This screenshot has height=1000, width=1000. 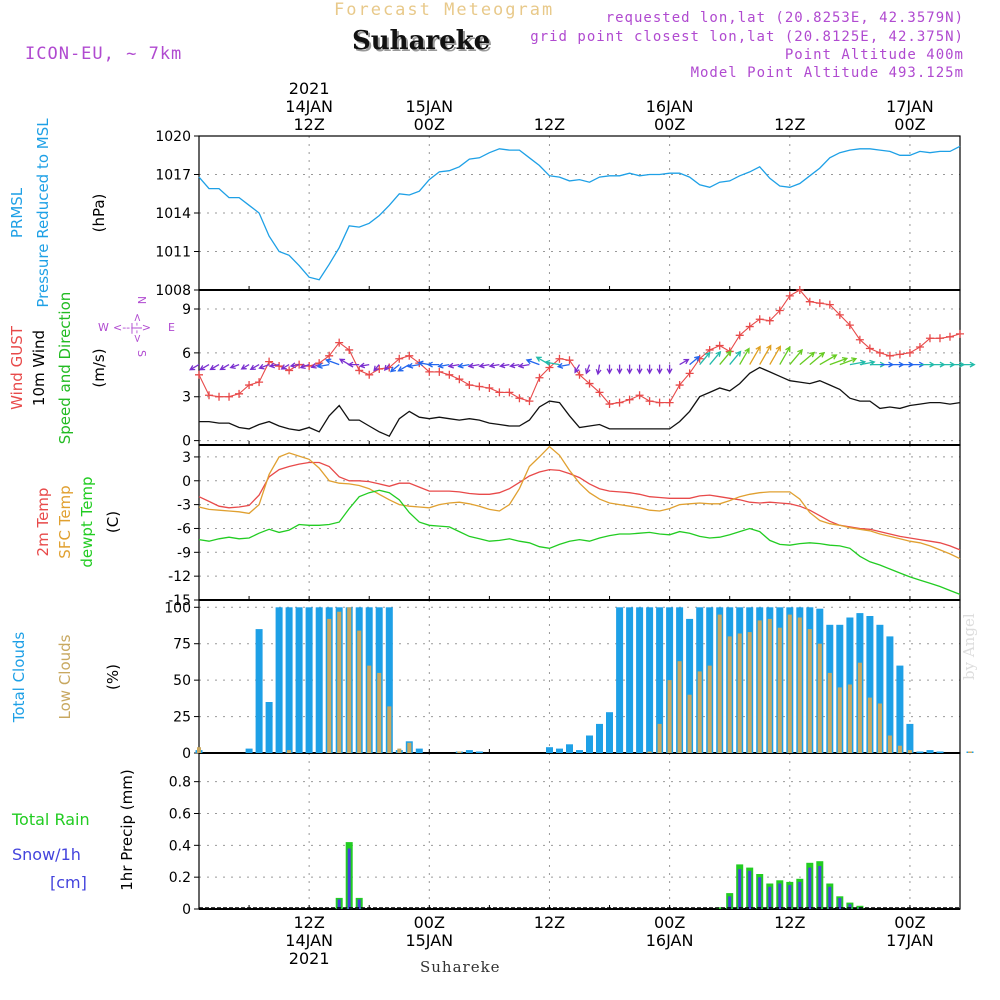 I want to click on time-label-bottom: 12Z, so click(x=549, y=922).